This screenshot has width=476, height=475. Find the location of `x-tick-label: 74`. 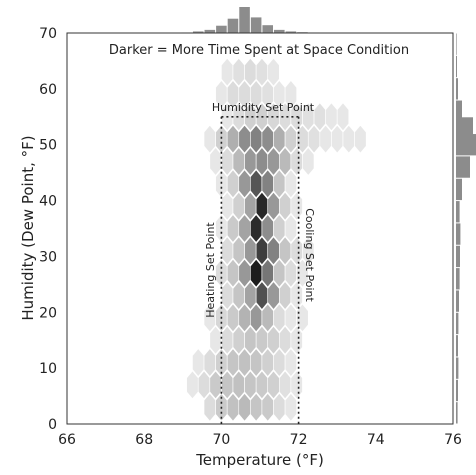

x-tick-label: 74 is located at coordinates (376, 440).